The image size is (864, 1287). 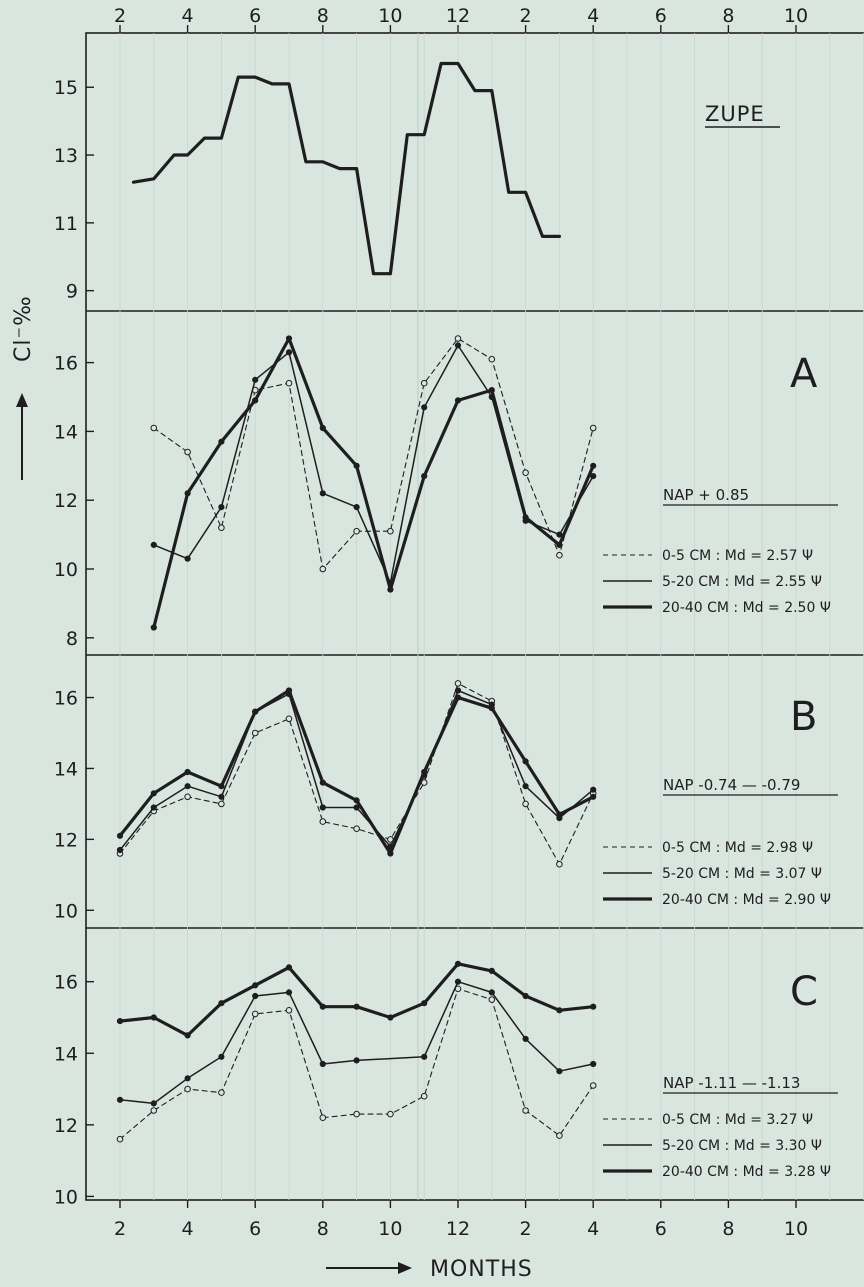 I want to click on legend-label-A-1: 0-5 CM : Md = 2.57 Ψ, so click(x=737, y=556).